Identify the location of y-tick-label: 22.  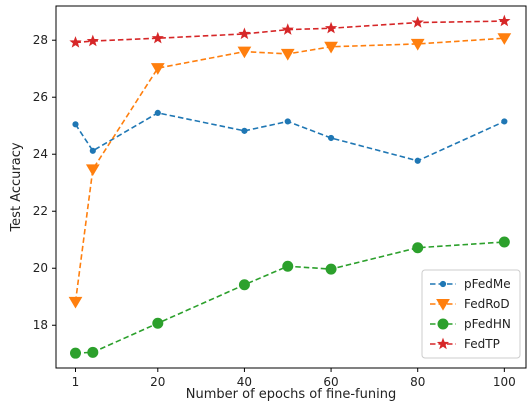
(40, 211).